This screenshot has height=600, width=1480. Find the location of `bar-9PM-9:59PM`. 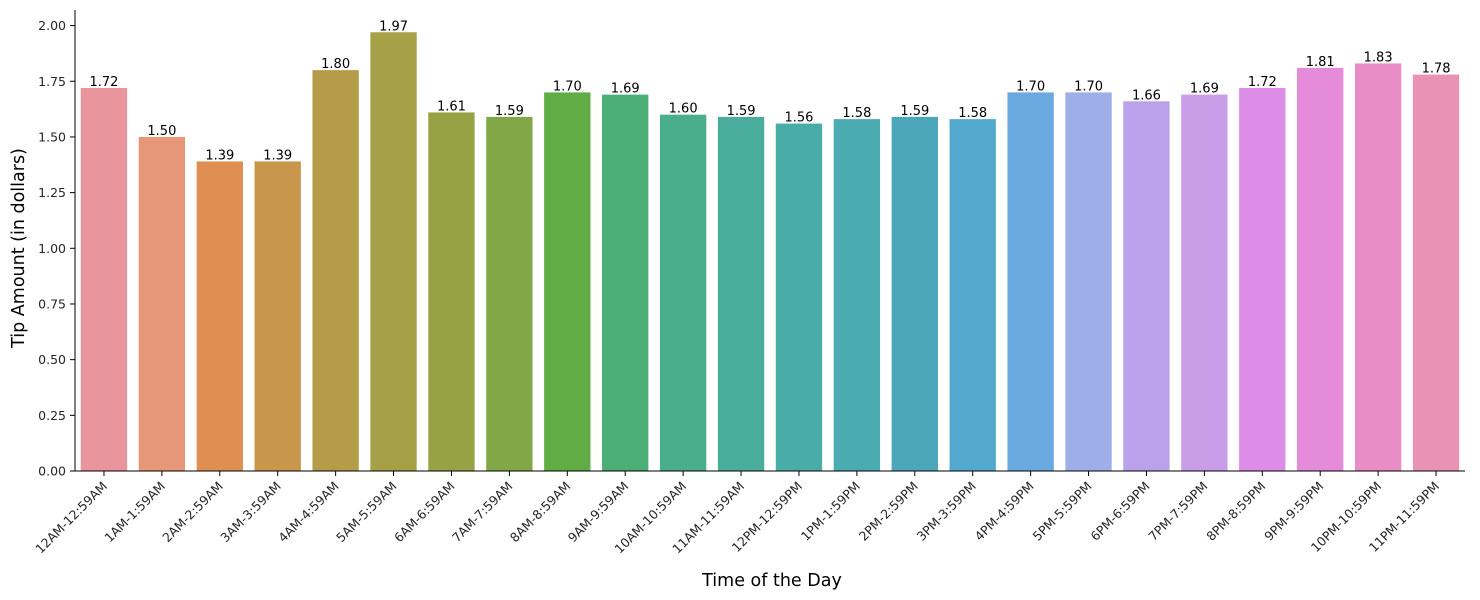

bar-9PM-9:59PM is located at coordinates (1320, 269).